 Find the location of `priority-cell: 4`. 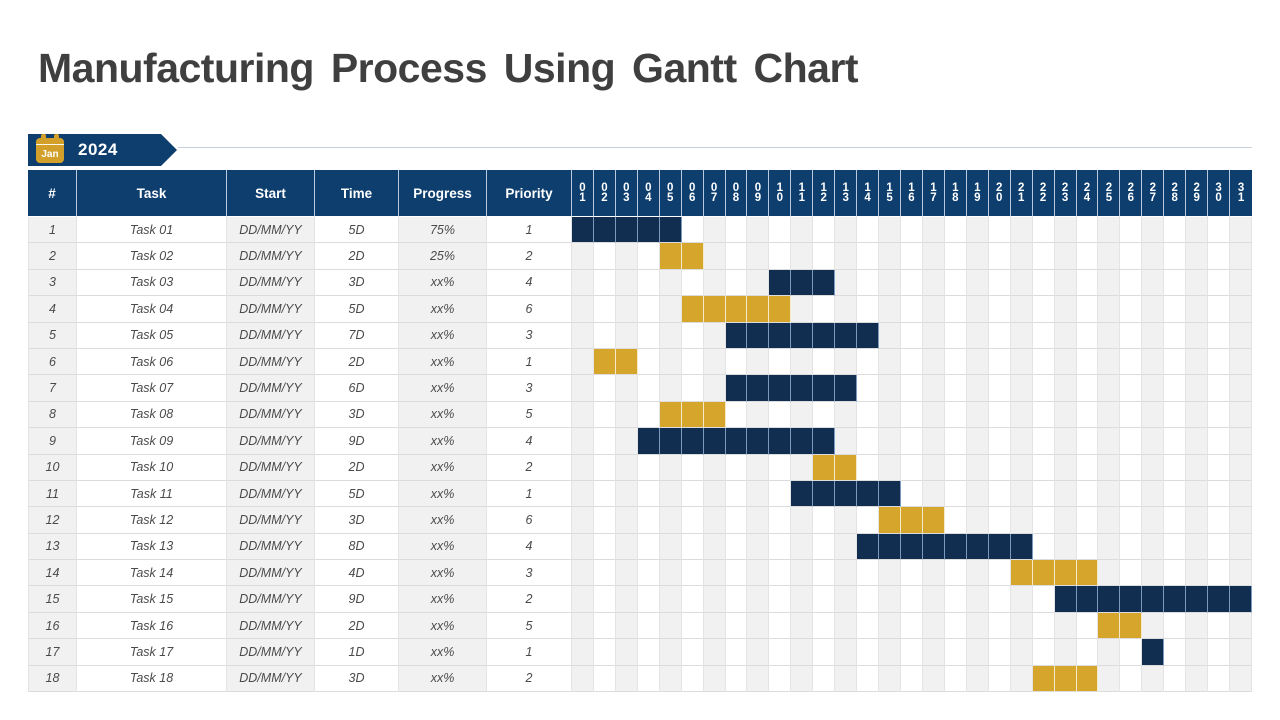

priority-cell: 4 is located at coordinates (529, 283).